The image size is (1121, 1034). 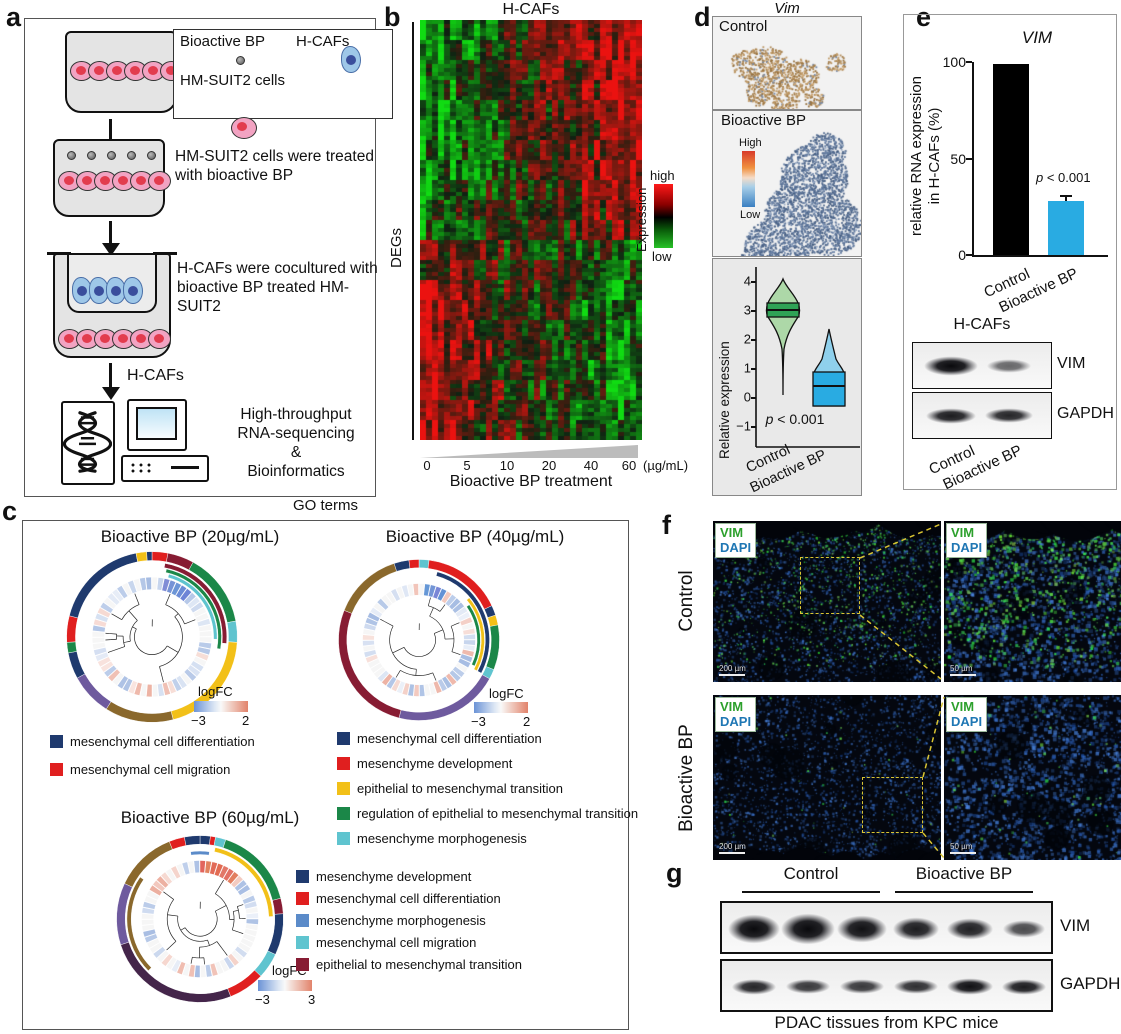 What do you see at coordinates (409, 942) in the screenshot?
I see `go-legend-item: mesenchymal cell migration` at bounding box center [409, 942].